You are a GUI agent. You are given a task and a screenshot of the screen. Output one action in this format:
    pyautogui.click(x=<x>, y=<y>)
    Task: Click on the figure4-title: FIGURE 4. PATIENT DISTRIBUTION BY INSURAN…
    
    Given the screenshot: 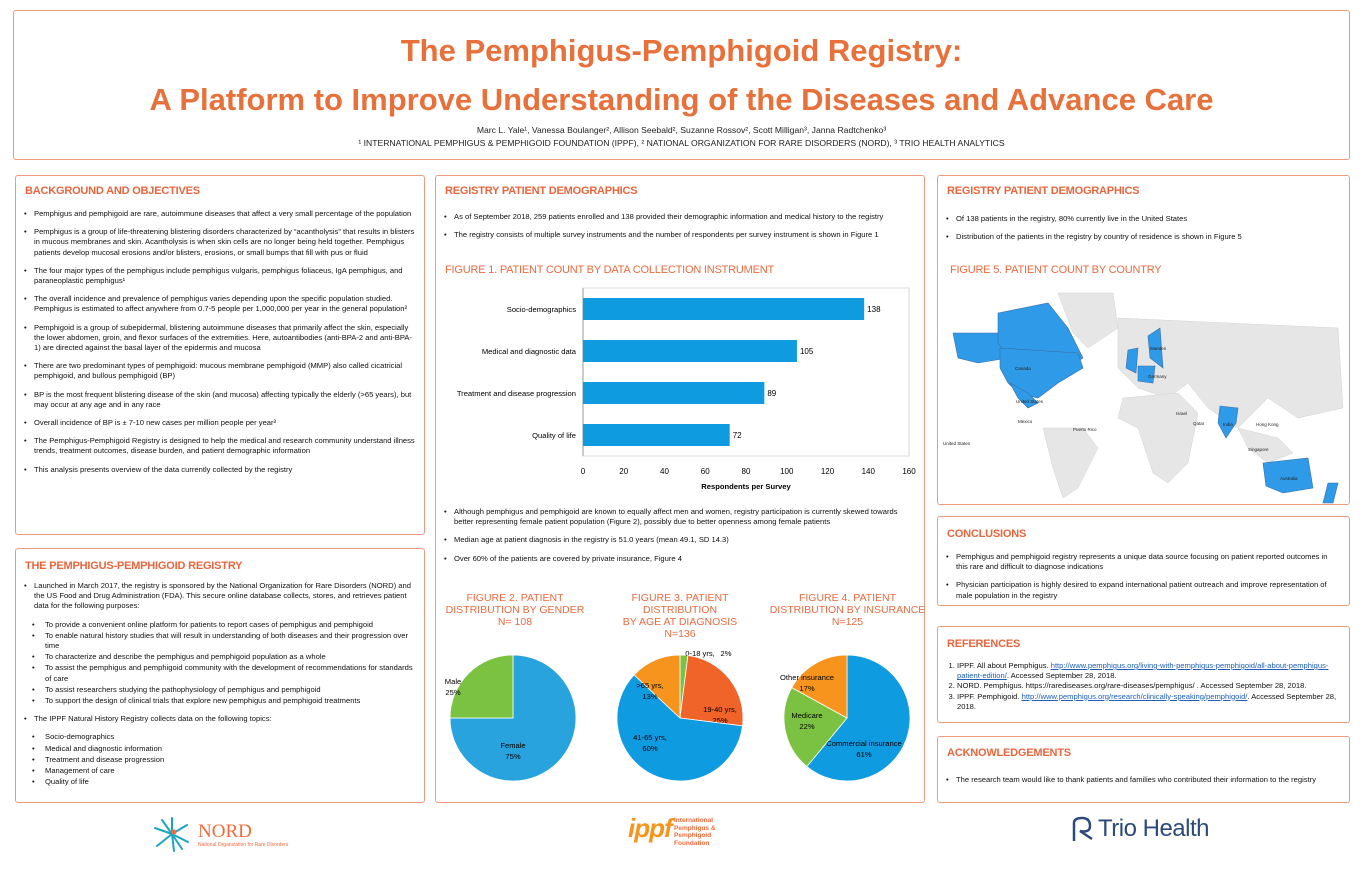 What is the action you would take?
    pyautogui.click(x=847, y=610)
    